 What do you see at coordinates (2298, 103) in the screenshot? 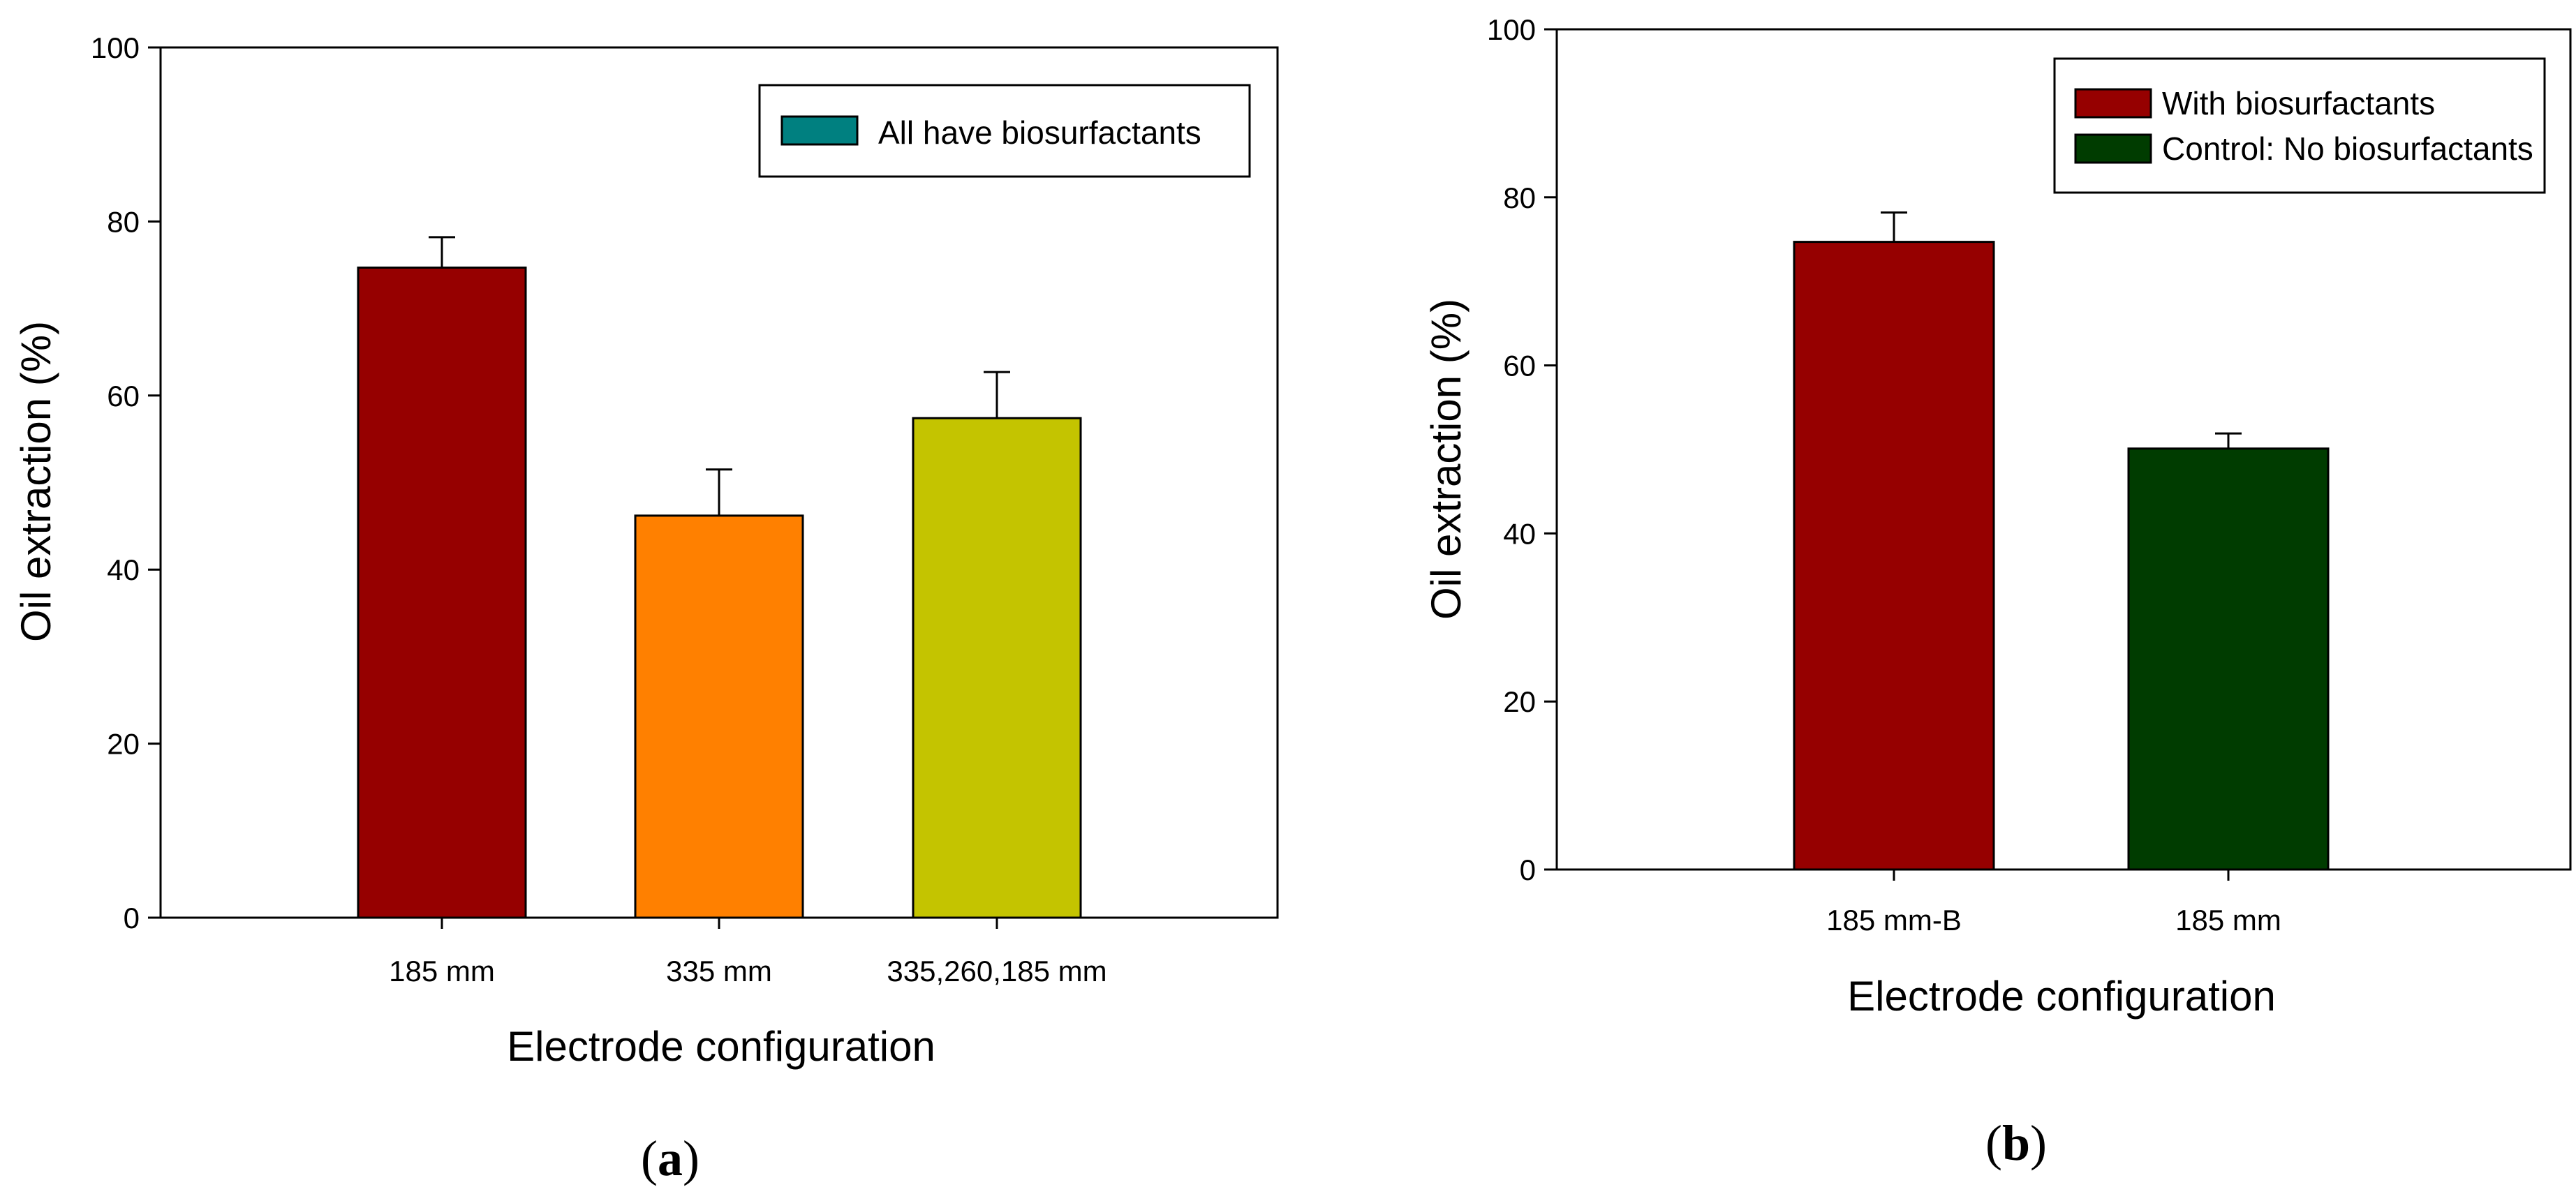
I see `legend-label-b-0: With biosurfactants` at bounding box center [2298, 103].